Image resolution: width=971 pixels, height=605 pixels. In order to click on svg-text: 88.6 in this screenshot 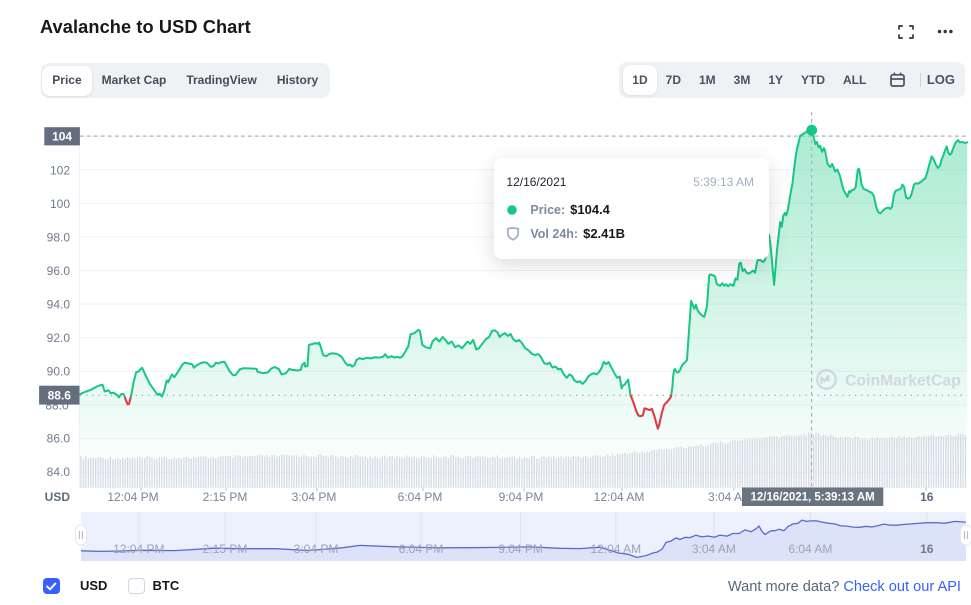, I will do `click(60, 395)`.